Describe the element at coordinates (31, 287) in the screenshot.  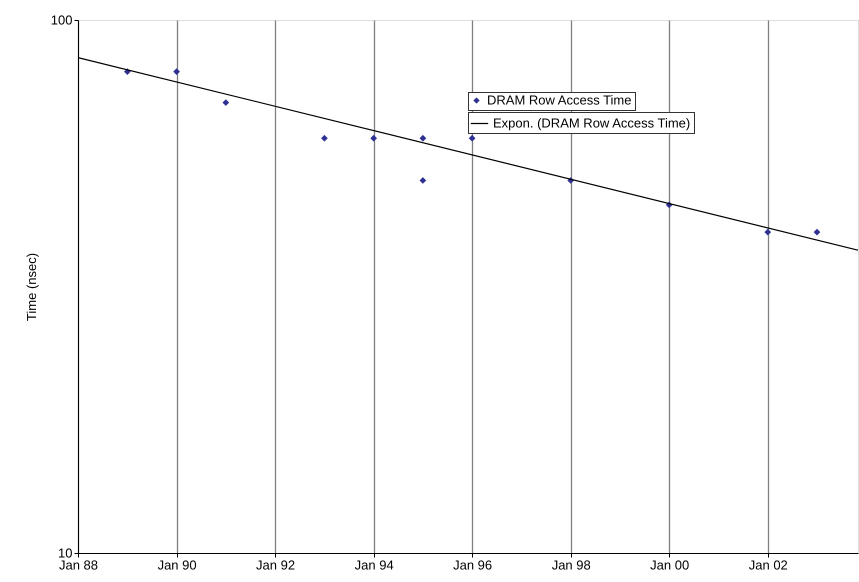
I see `y-axis-title: Time (nsec)` at that location.